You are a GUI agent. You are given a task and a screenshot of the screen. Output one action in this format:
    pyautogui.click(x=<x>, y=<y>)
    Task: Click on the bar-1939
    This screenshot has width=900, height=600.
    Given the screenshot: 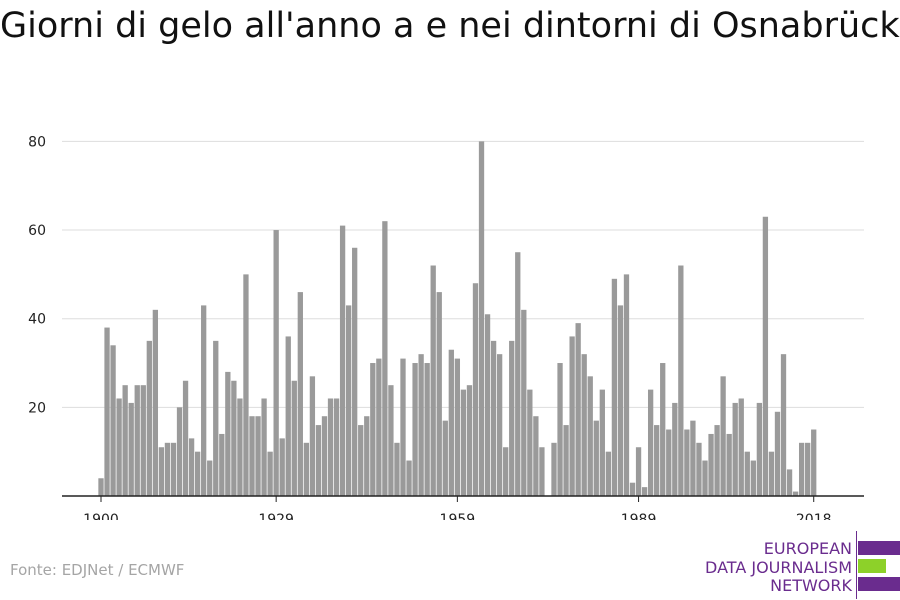 What is the action you would take?
    pyautogui.click(x=336, y=447)
    